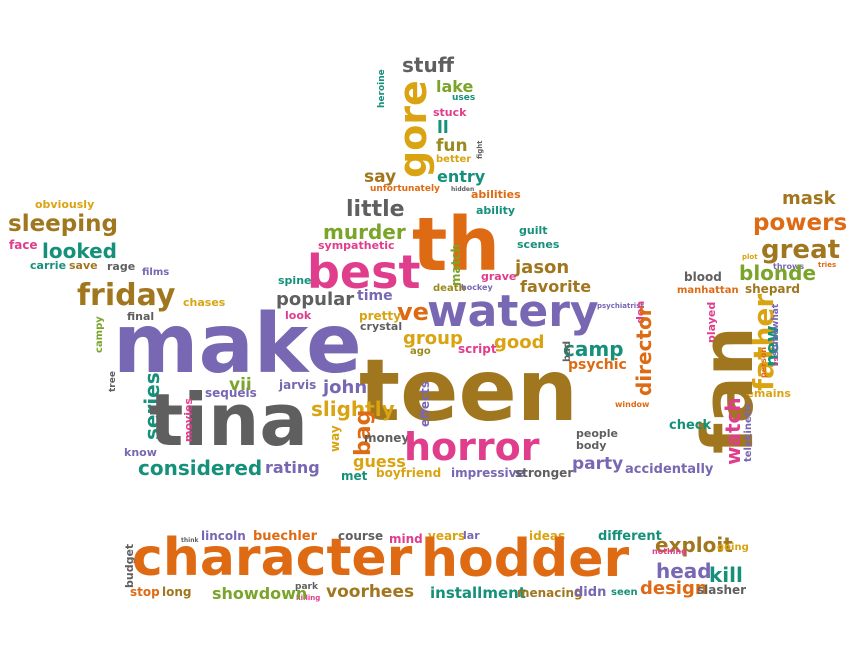 This screenshot has height=648, width=864. What do you see at coordinates (690, 425) in the screenshot?
I see `word-check: check` at bounding box center [690, 425].